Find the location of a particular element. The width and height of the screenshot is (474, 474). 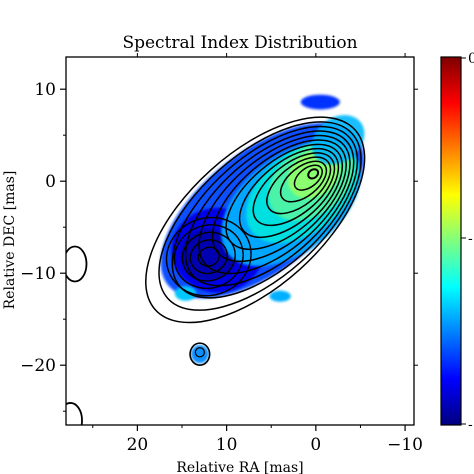

y-tick-label: −20 is located at coordinates (38, 366).